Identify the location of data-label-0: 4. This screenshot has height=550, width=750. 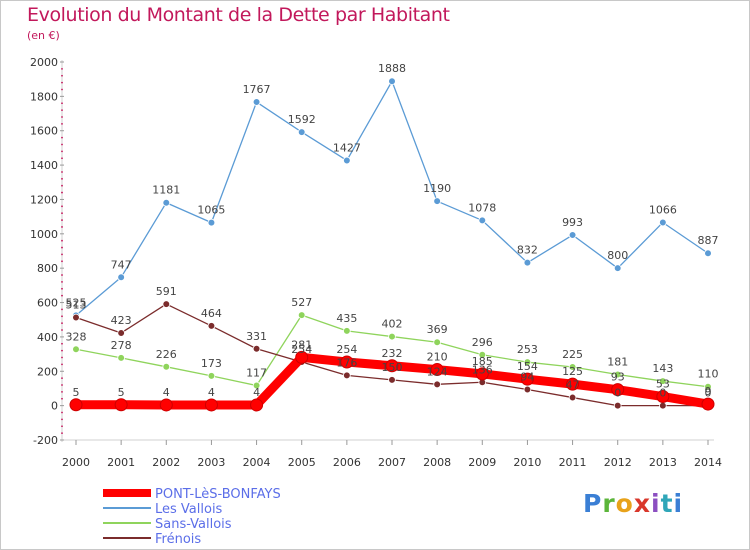
(166, 392).